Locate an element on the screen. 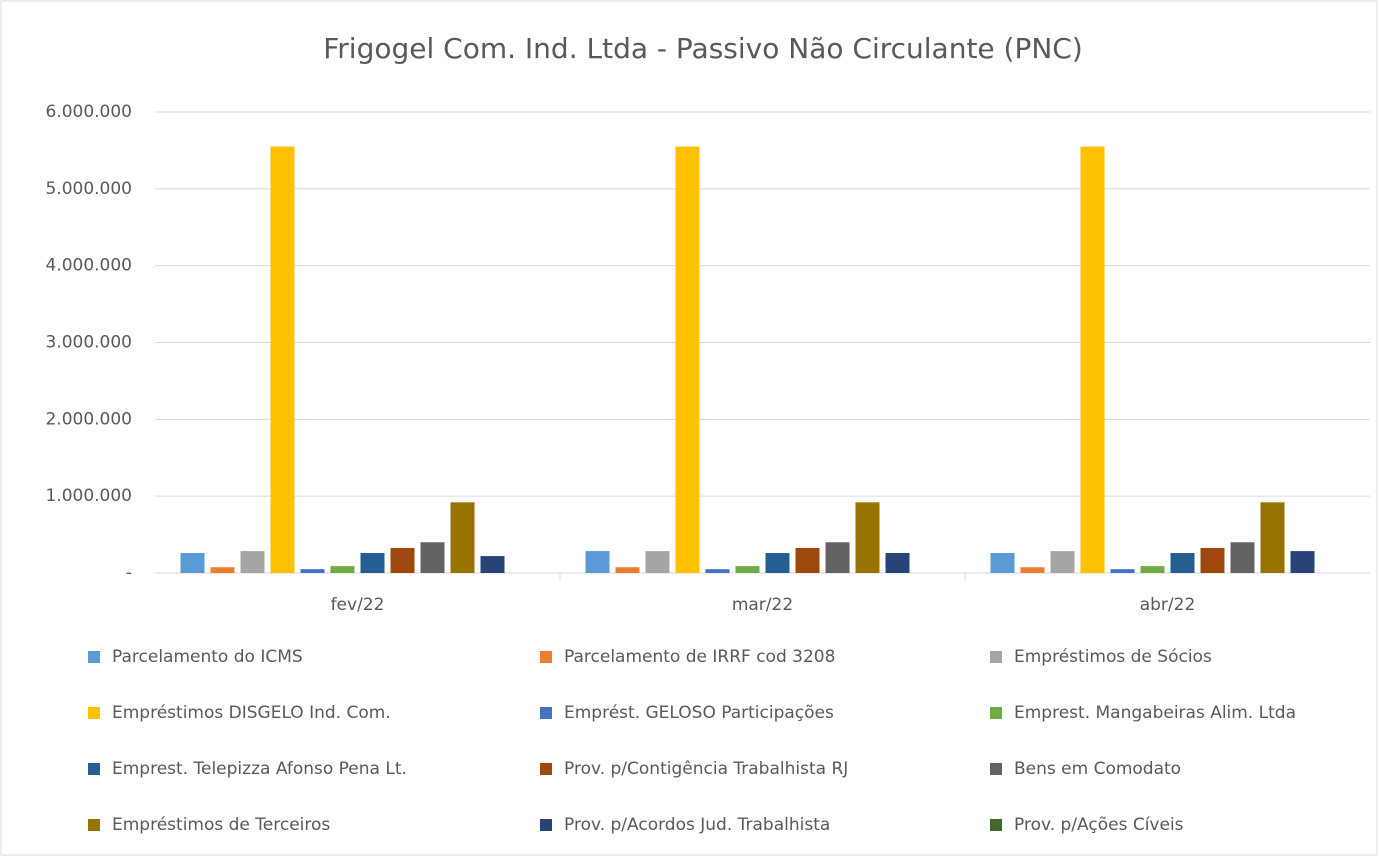  legend-label: Prov. p/Acordos Jud. Trabalhista is located at coordinates (697, 825).